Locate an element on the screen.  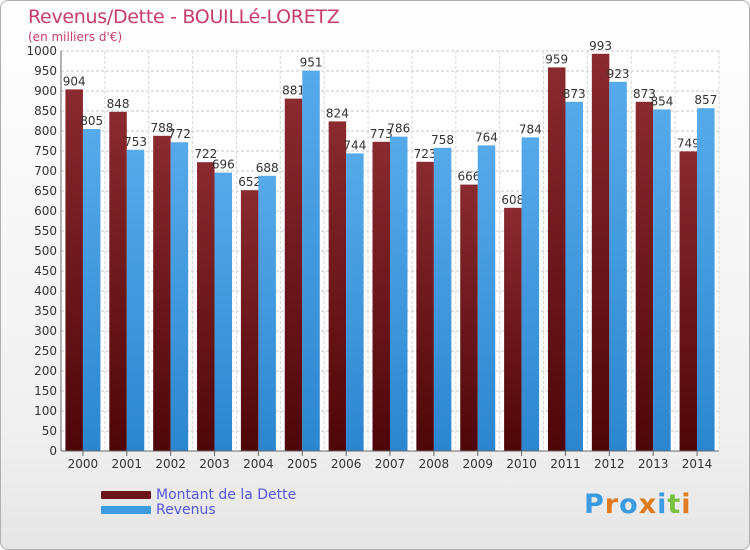
y-tick-label: 550 is located at coordinates (45, 231).